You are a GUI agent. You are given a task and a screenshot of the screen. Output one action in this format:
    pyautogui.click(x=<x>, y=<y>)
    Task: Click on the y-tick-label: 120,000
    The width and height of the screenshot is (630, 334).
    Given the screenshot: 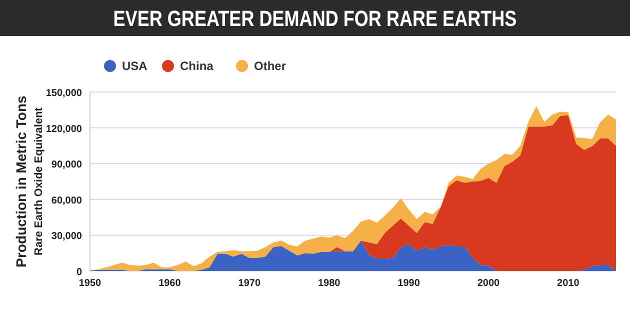 What is the action you would take?
    pyautogui.click(x=64, y=129)
    